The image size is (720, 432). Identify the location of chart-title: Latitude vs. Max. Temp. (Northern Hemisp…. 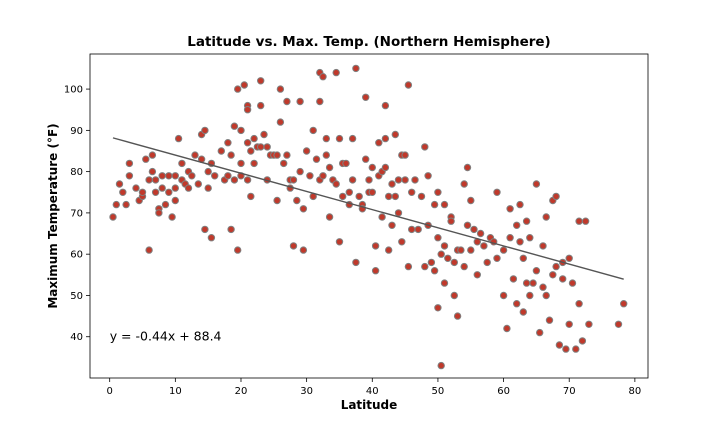
(368, 42).